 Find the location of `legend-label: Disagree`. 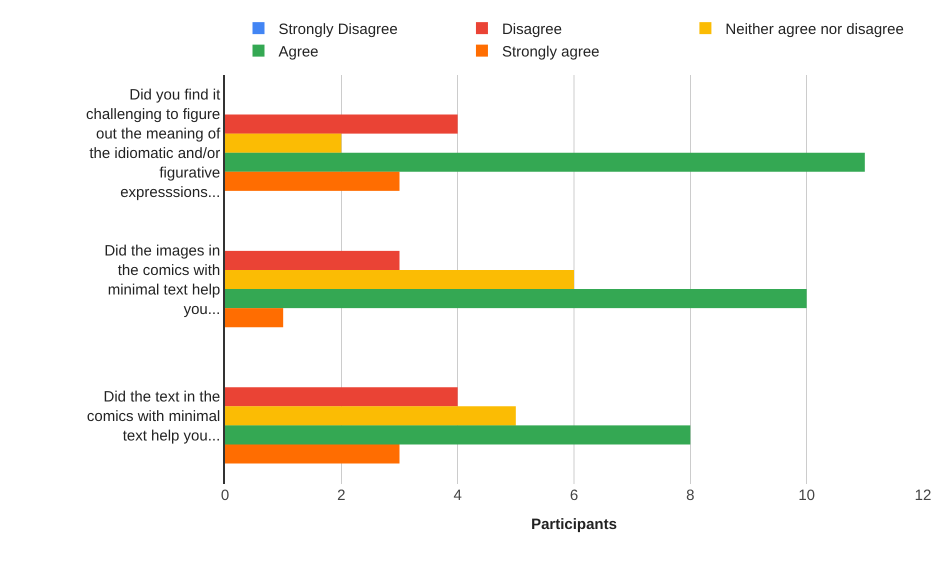

legend-label: Disagree is located at coordinates (532, 29).